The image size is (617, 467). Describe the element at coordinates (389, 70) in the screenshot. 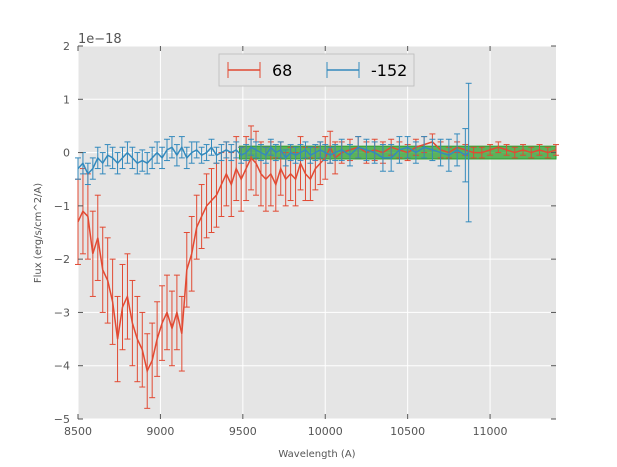

I see `legend-label-m152: -152` at that location.